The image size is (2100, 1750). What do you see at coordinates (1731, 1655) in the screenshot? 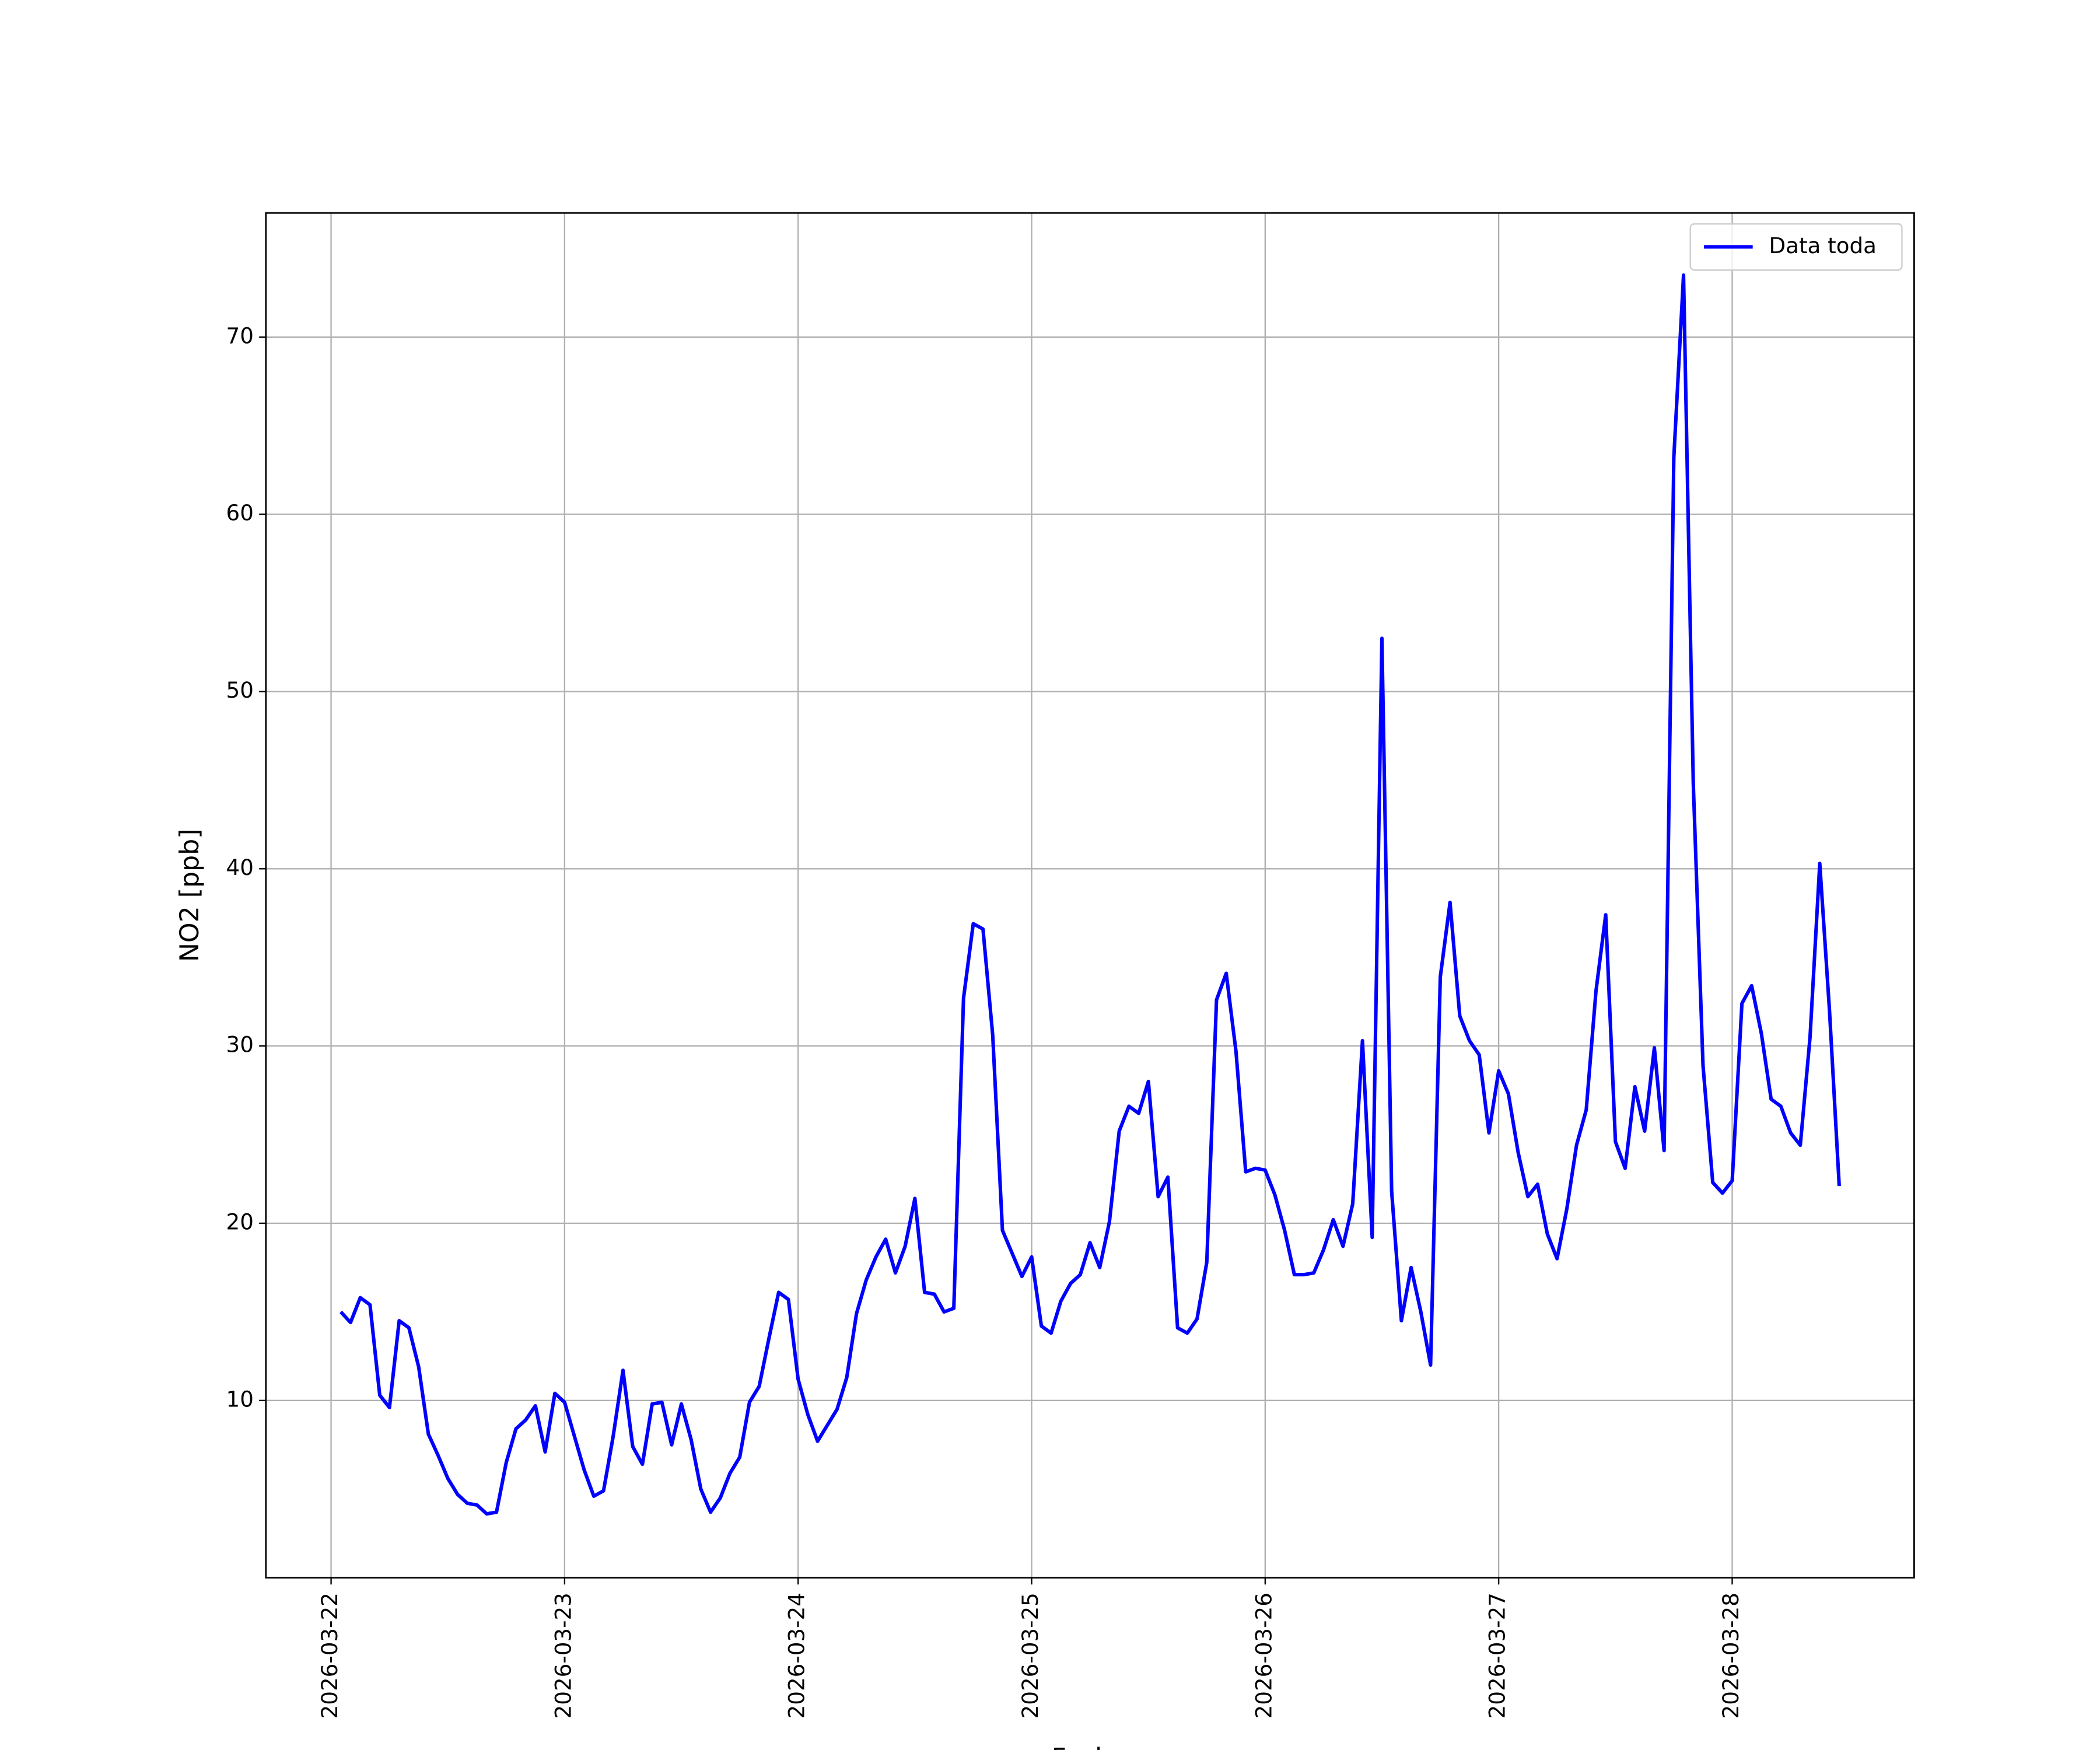
I see `x-tick-label: 2026-03-28` at bounding box center [1731, 1655].